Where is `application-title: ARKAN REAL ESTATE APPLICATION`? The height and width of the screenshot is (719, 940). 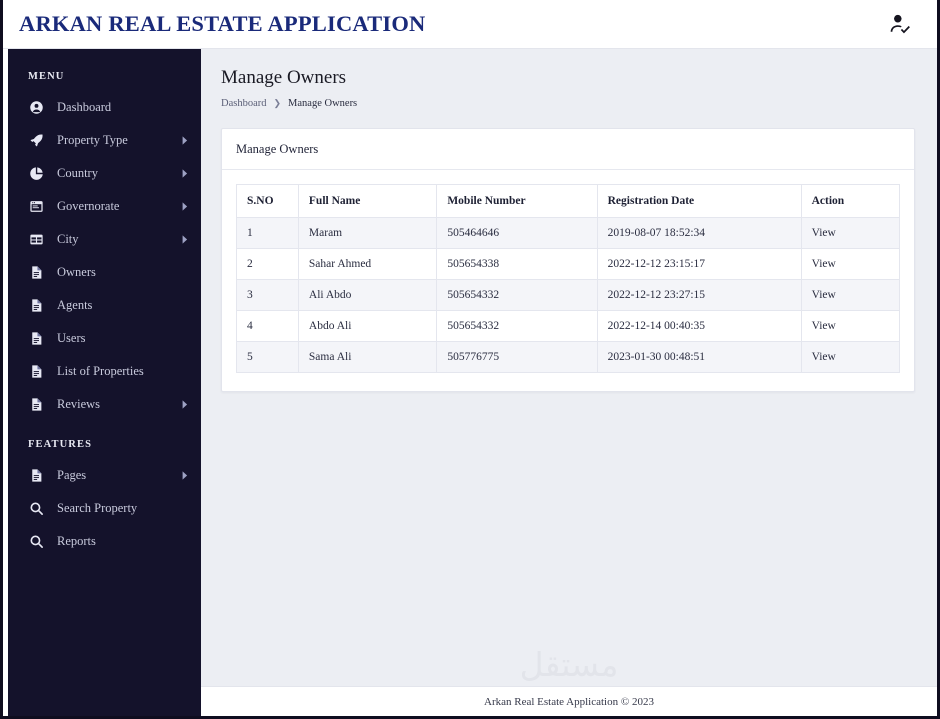
application-title: ARKAN REAL ESTATE APPLICATION is located at coordinates (222, 23).